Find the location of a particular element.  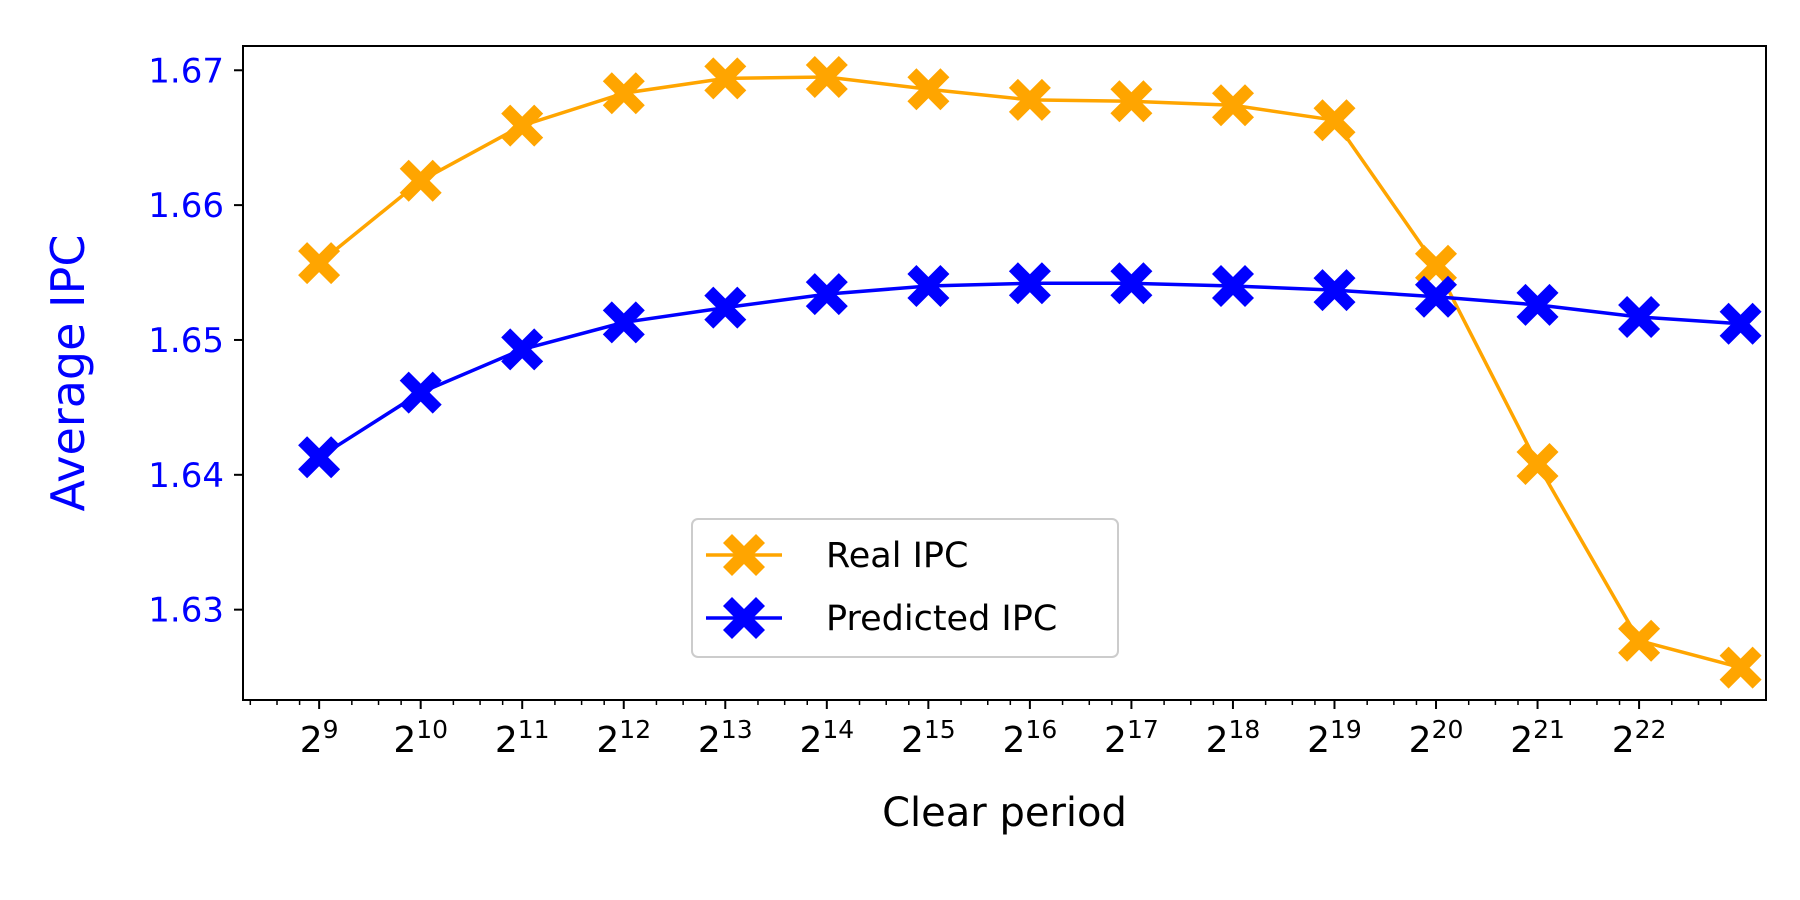

y-tick-label: 1.67 is located at coordinates (186, 71).